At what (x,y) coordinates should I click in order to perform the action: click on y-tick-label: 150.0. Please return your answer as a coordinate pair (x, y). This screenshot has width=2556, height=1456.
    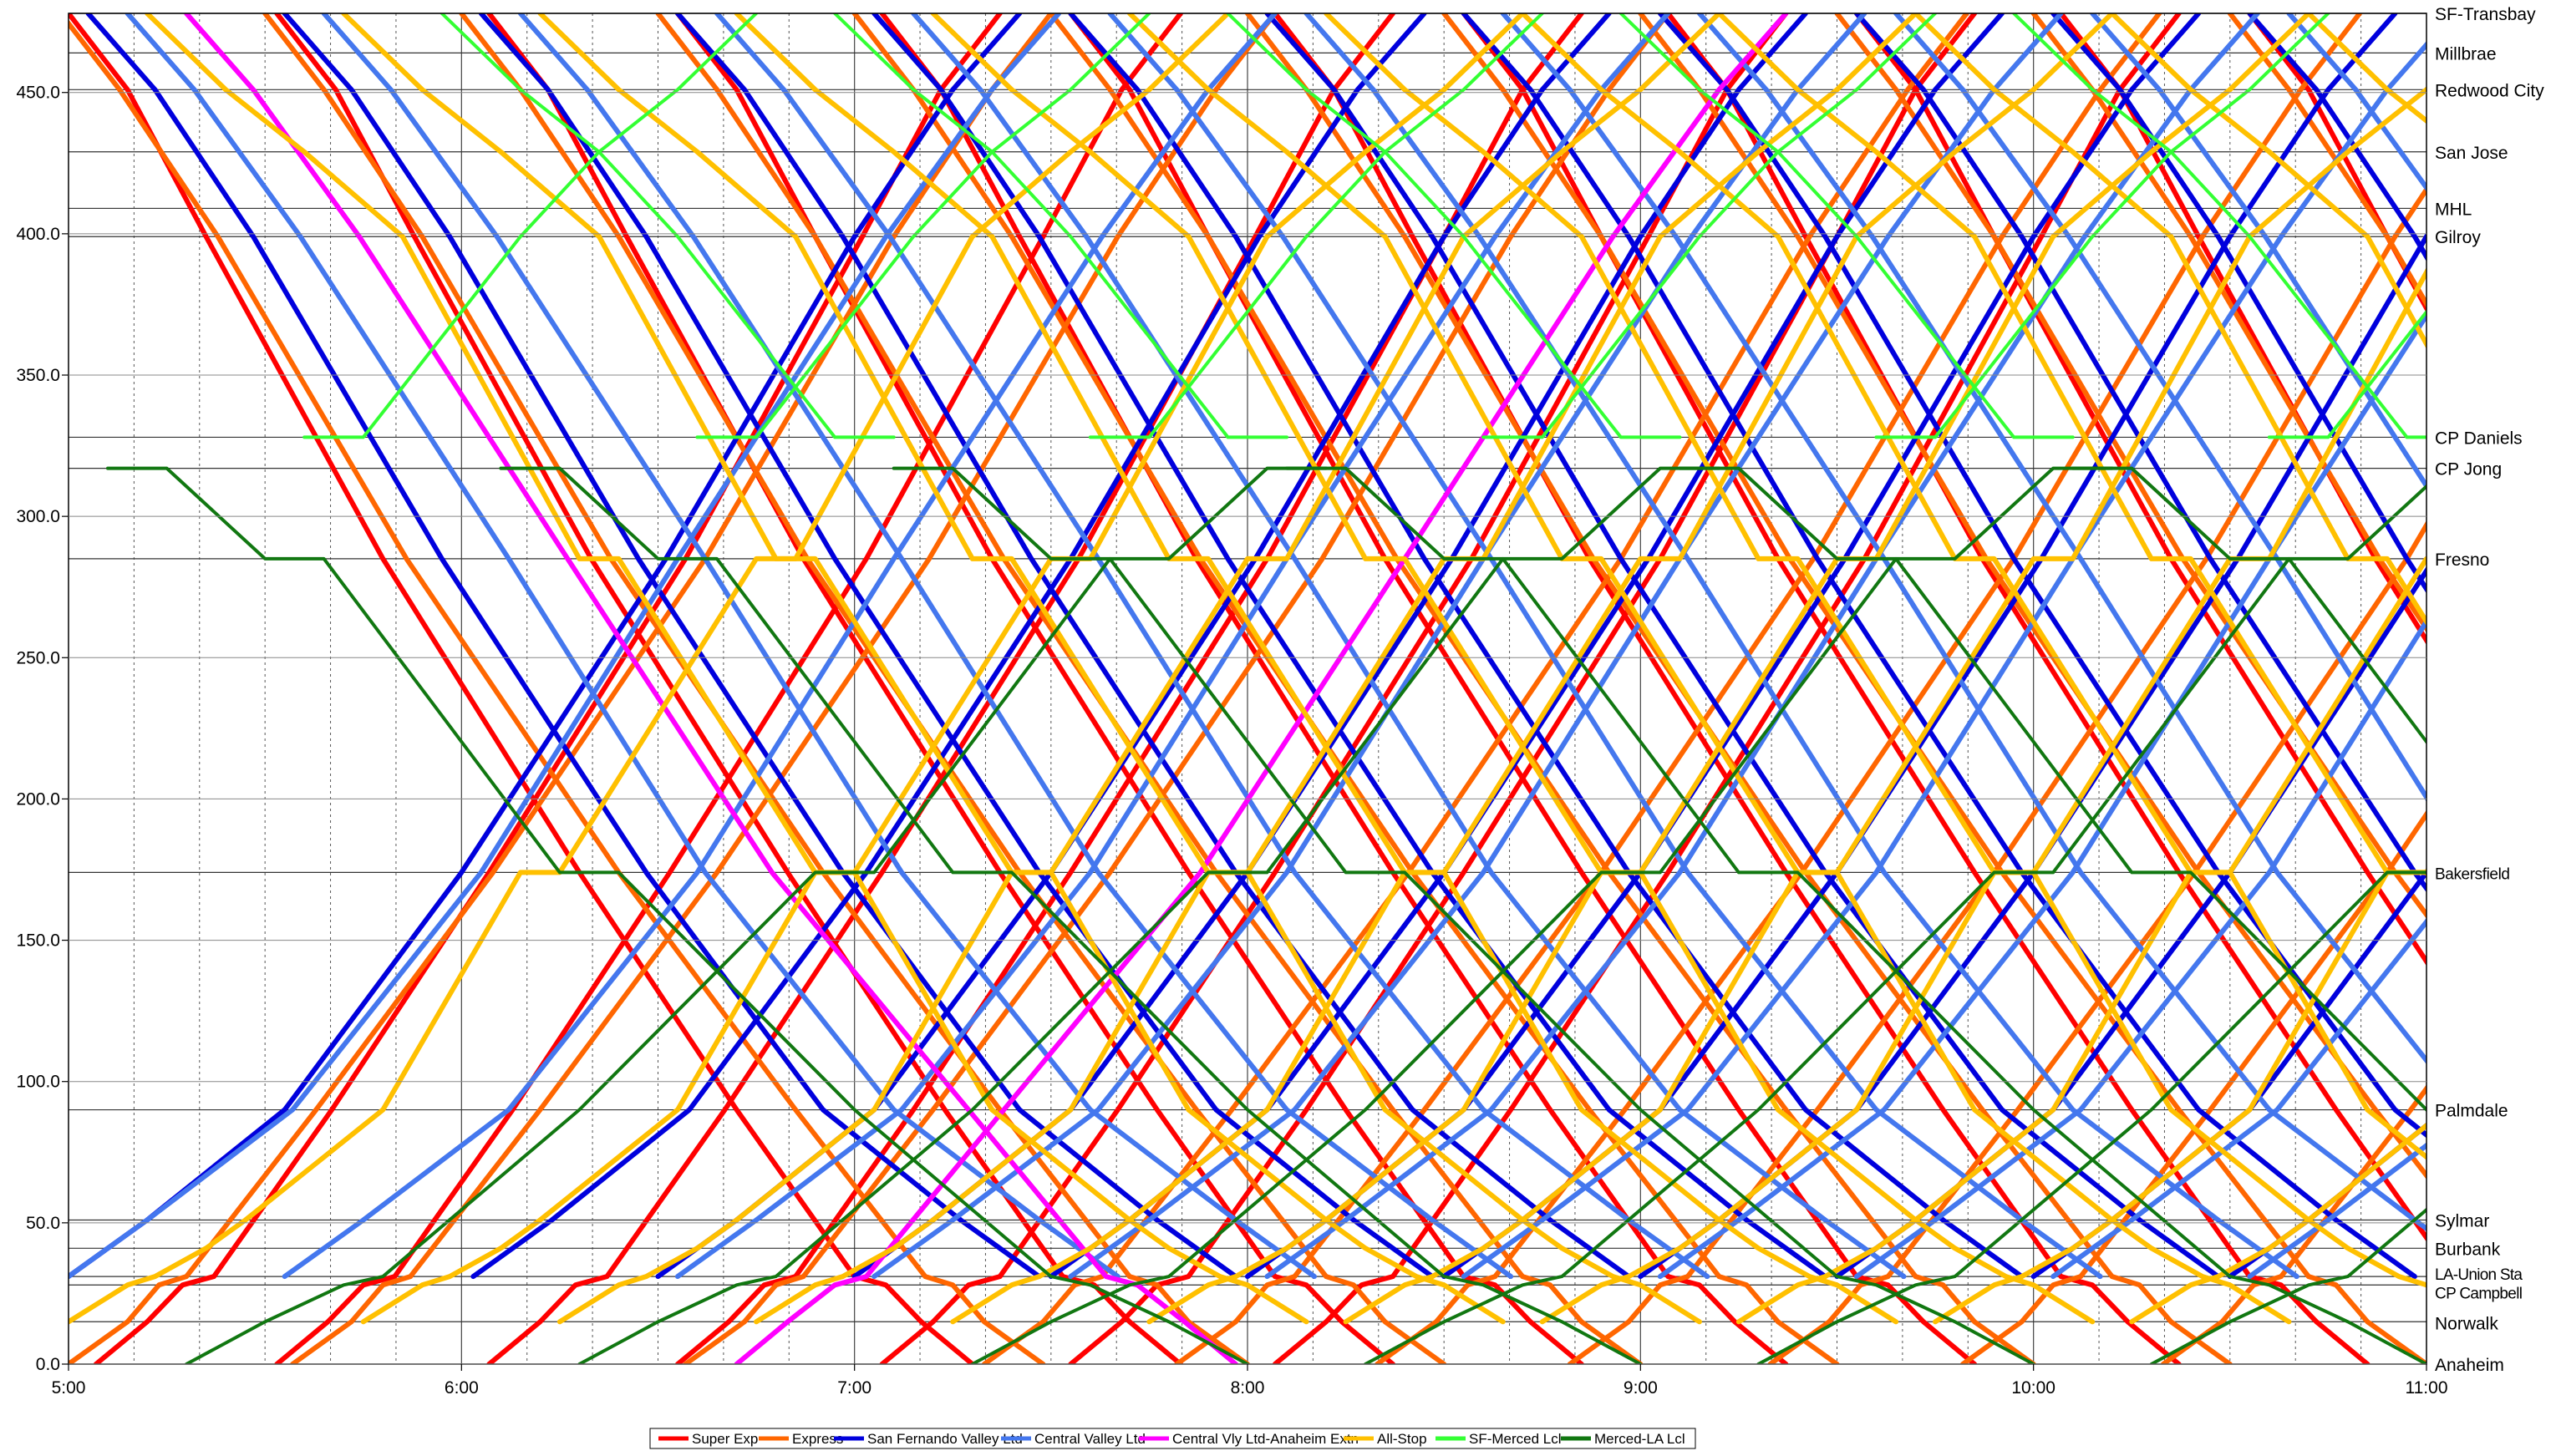
    Looking at the image, I should click on (38, 941).